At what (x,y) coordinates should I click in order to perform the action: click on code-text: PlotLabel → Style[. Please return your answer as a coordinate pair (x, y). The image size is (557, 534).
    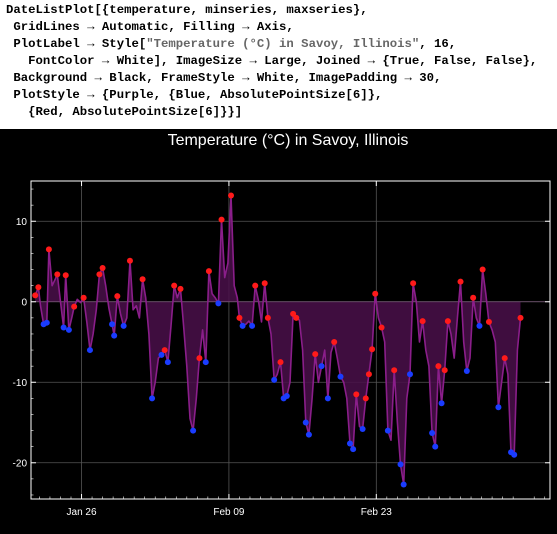
    Looking at the image, I should click on (76, 44).